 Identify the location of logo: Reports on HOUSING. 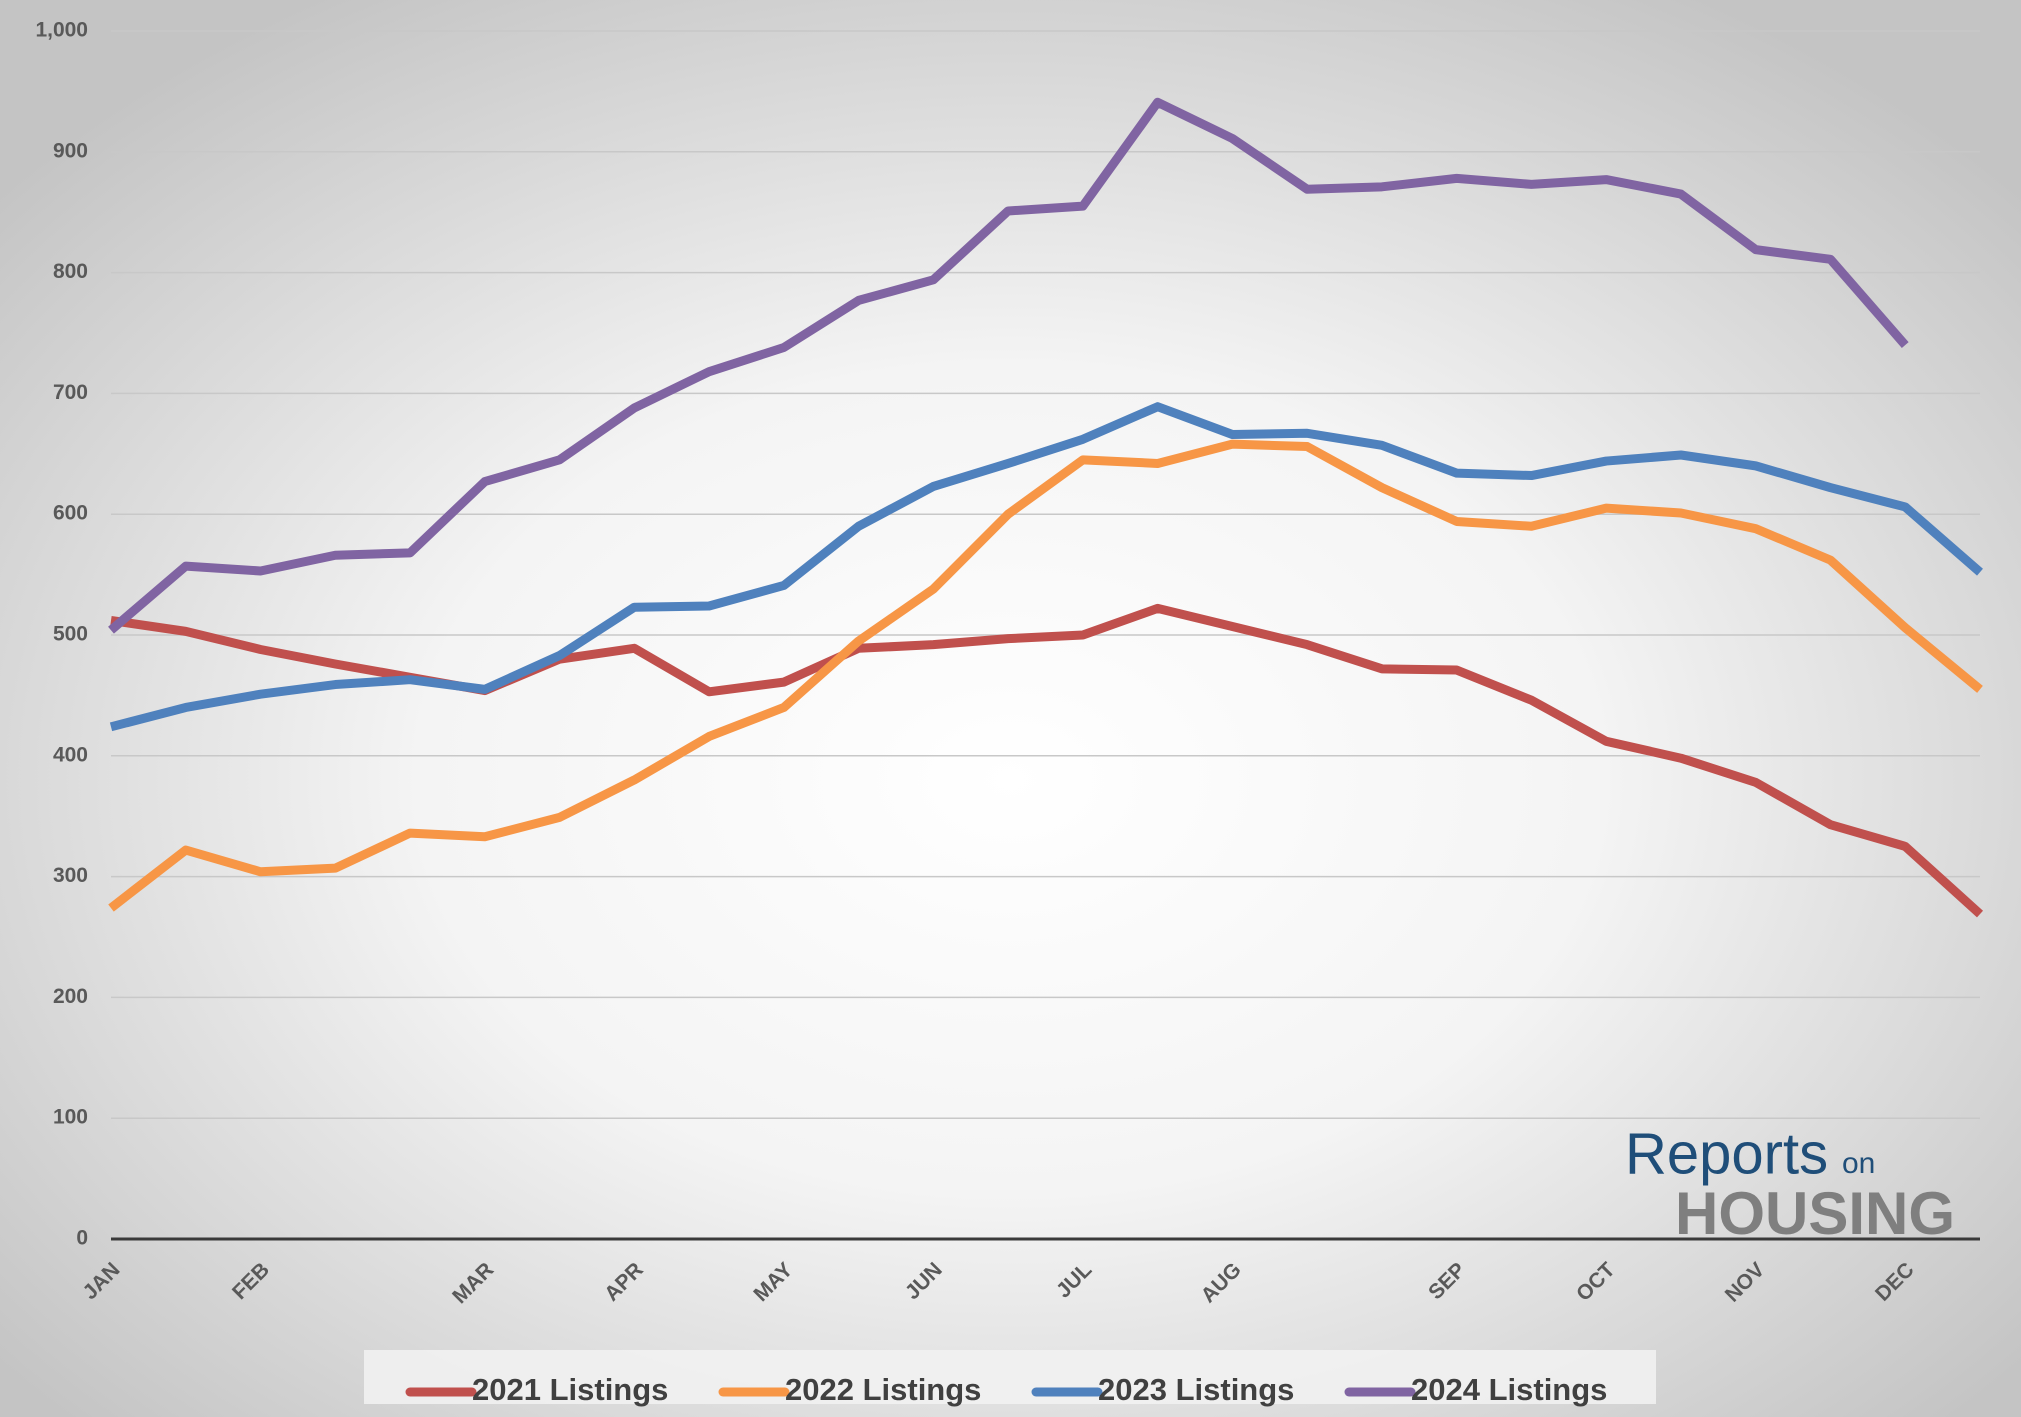
(1790, 1184).